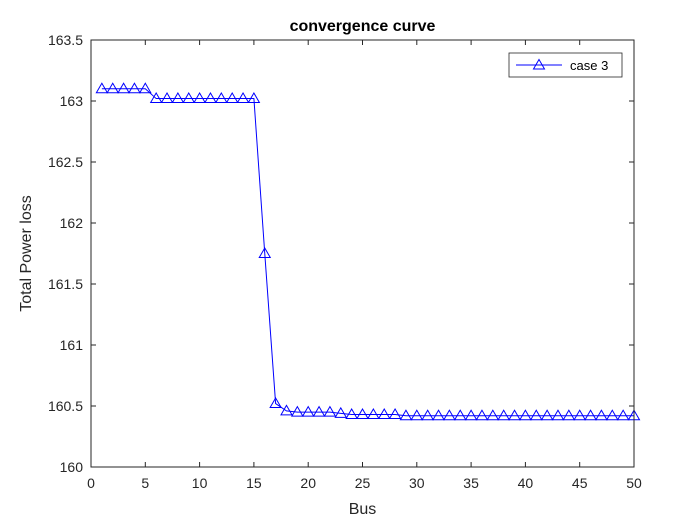  Describe the element at coordinates (26, 253) in the screenshot. I see `y-axis-label: Total Power loss` at that location.